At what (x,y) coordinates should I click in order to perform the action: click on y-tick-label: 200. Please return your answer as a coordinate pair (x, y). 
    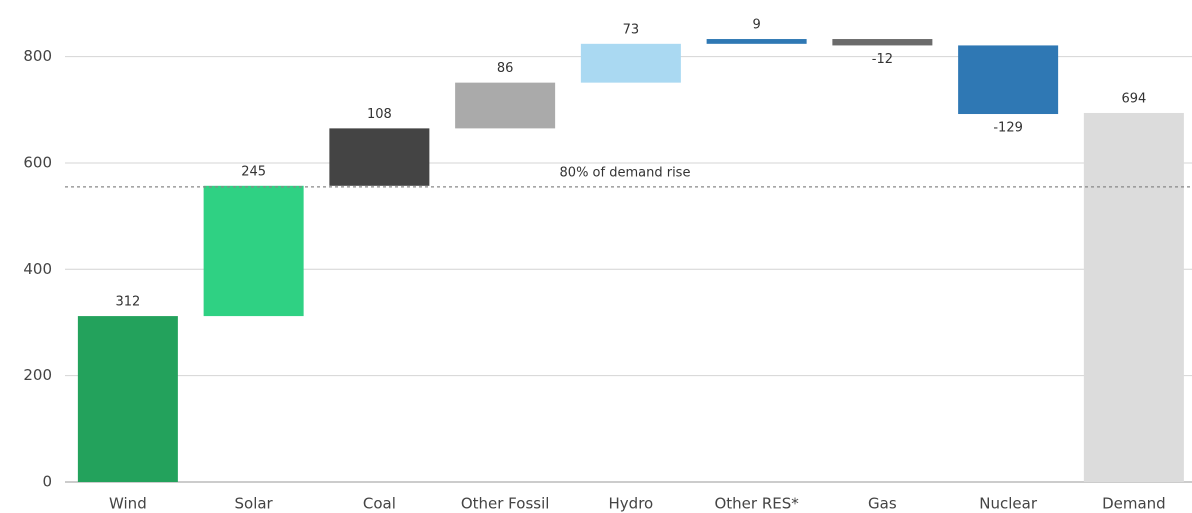
    Looking at the image, I should click on (37, 375).